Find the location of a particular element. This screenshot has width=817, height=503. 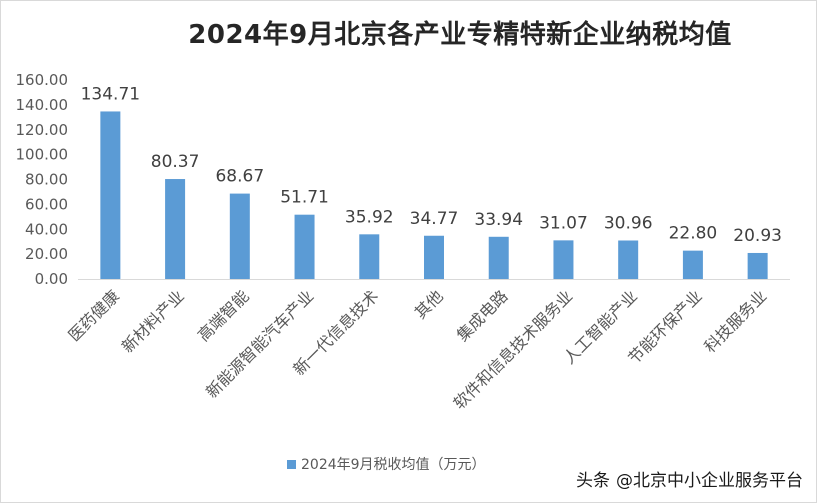

watermark-handle: @北京中小企业服务平台 is located at coordinates (709, 481).